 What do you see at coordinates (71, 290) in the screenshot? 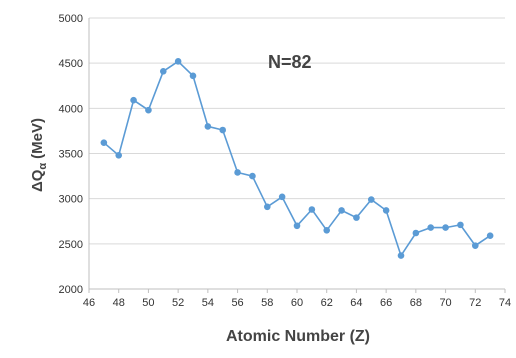
I see `y-tick-label-2000: 2000` at bounding box center [71, 290].